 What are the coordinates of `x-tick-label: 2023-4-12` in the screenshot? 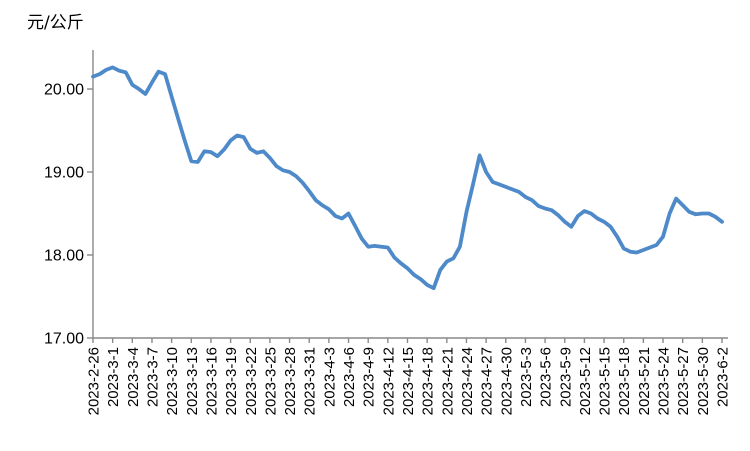 It's located at (388, 381).